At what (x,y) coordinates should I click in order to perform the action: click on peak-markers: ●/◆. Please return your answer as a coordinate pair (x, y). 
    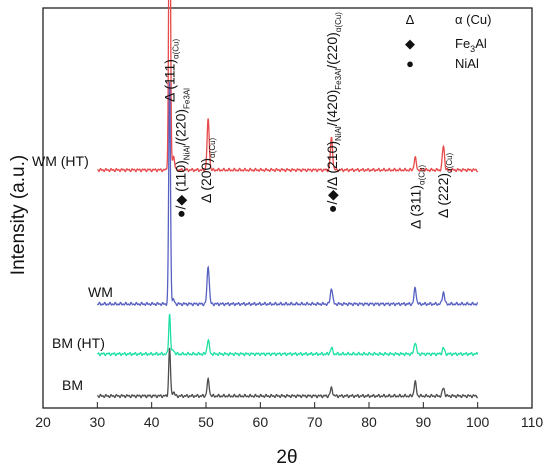
    Looking at the image, I should click on (181, 206).